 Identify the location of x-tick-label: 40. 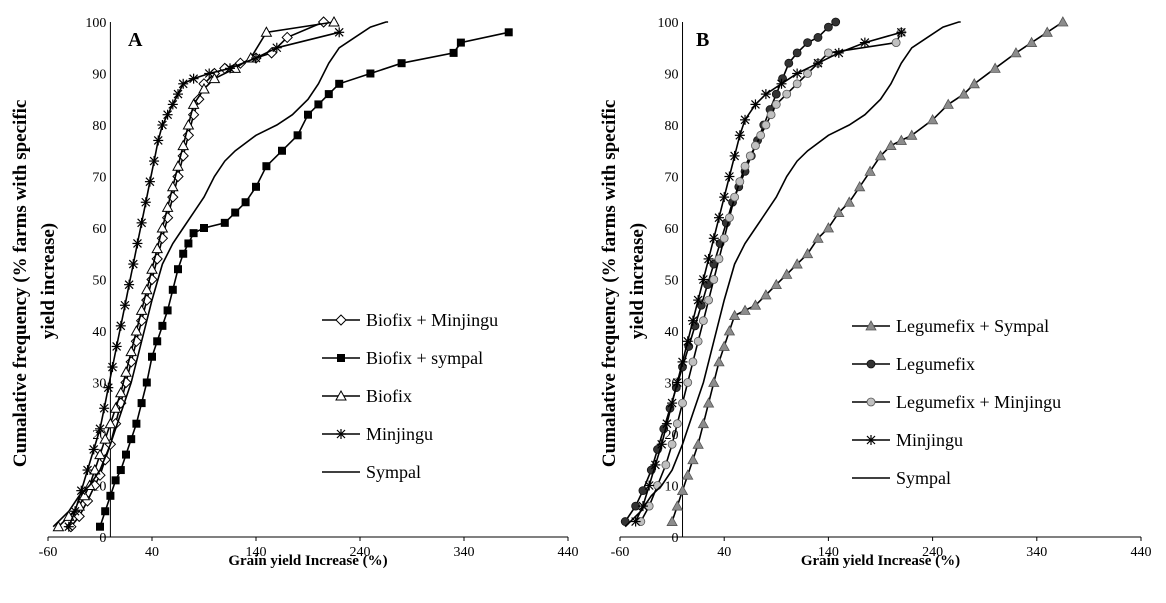
(152, 552).